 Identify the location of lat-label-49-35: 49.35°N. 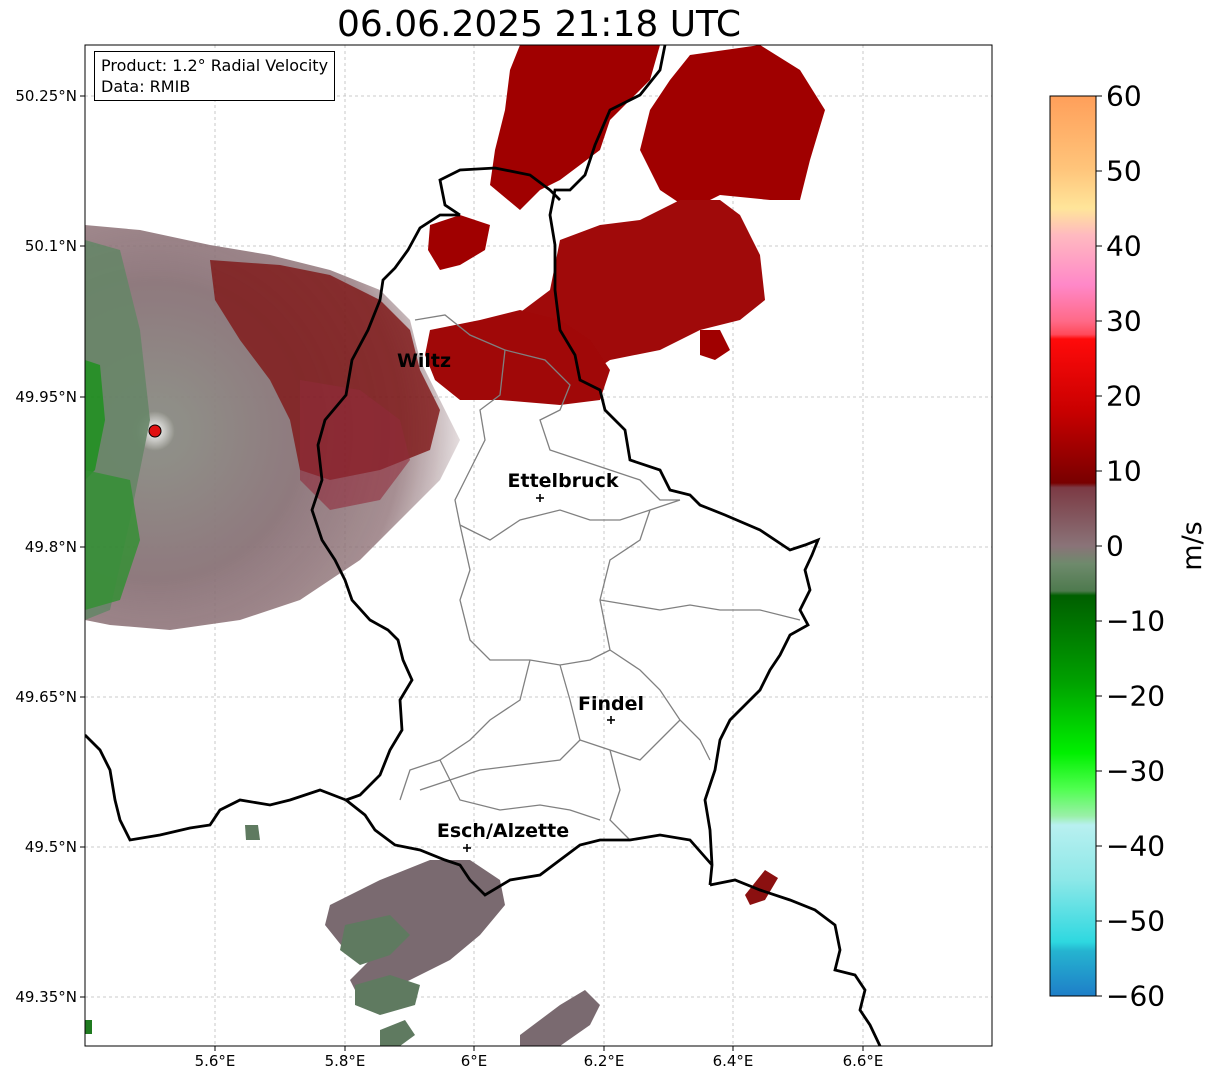
(46, 997).